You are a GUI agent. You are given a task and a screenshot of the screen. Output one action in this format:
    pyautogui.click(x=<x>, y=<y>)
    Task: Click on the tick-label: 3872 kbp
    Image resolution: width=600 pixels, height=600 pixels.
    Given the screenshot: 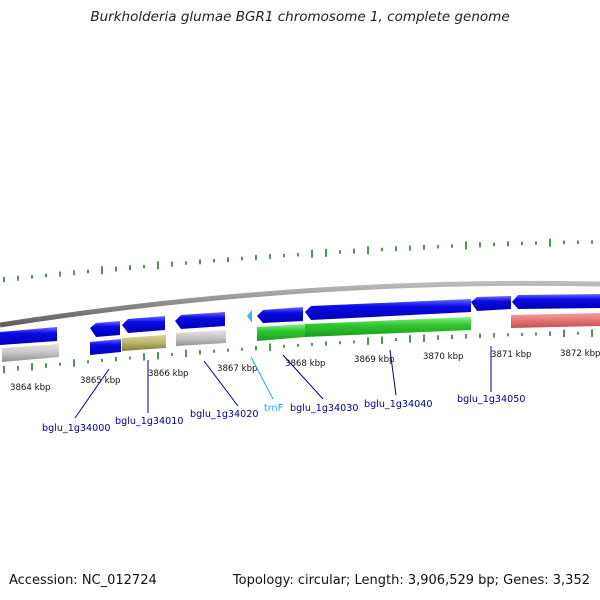 What is the action you would take?
    pyautogui.click(x=580, y=354)
    